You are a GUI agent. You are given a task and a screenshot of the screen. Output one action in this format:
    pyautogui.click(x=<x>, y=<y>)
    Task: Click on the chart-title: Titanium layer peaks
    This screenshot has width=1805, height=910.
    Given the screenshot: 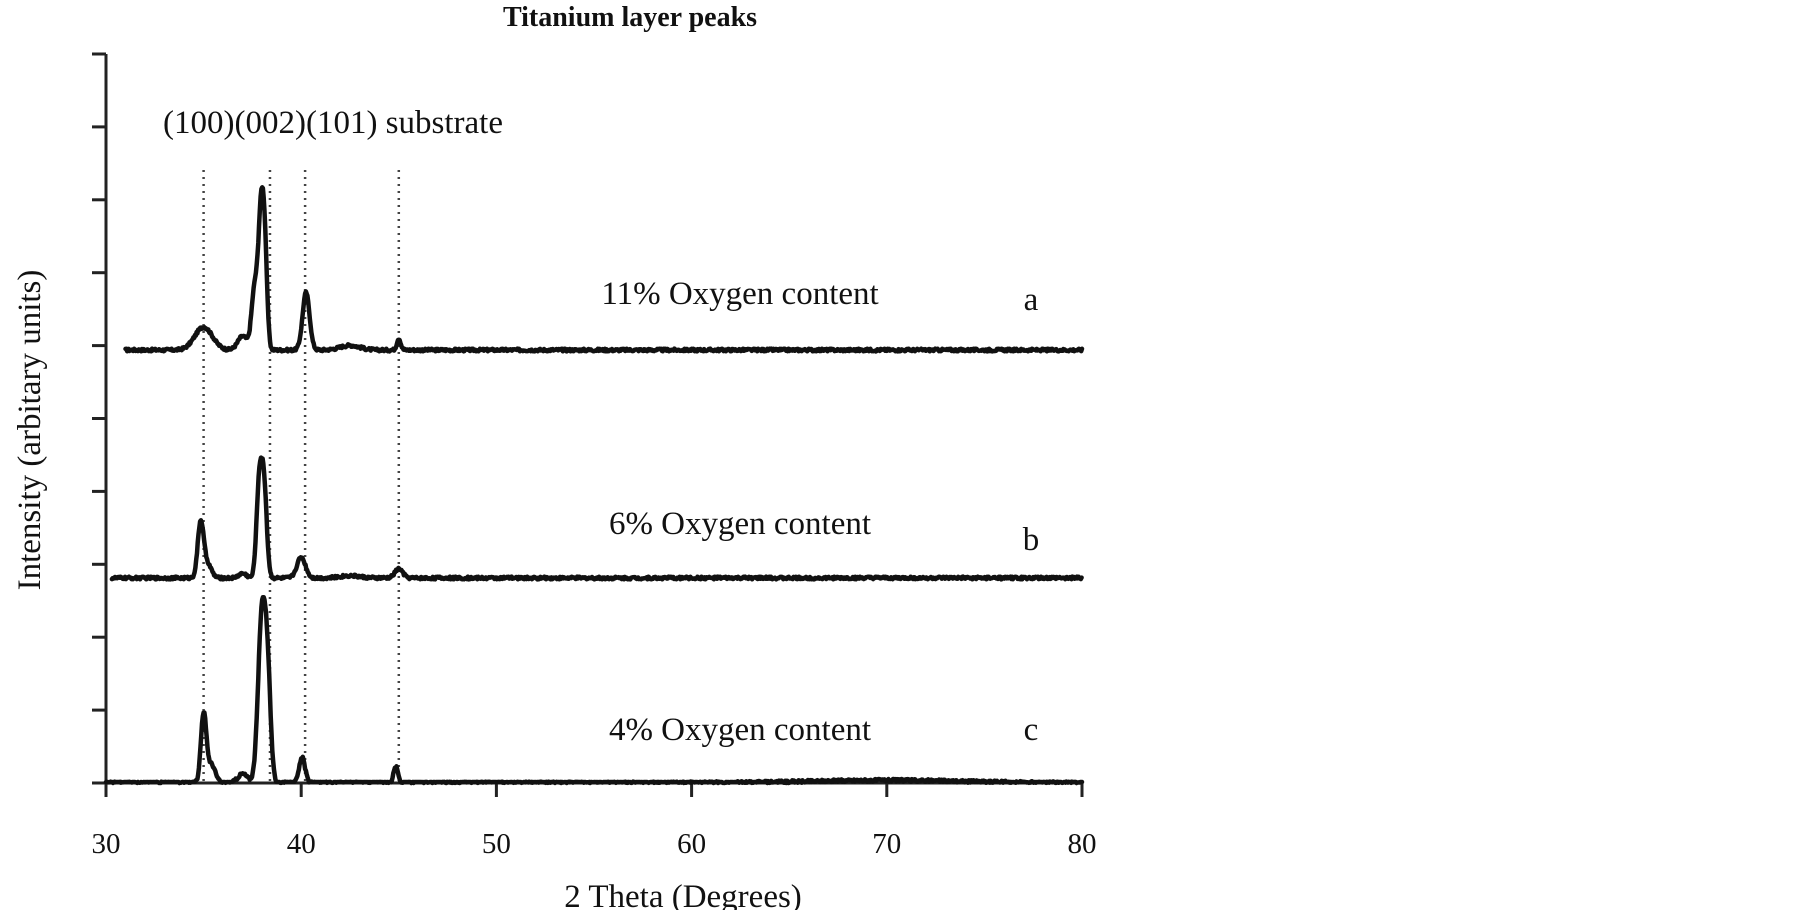 What is the action you would take?
    pyautogui.click(x=630, y=17)
    